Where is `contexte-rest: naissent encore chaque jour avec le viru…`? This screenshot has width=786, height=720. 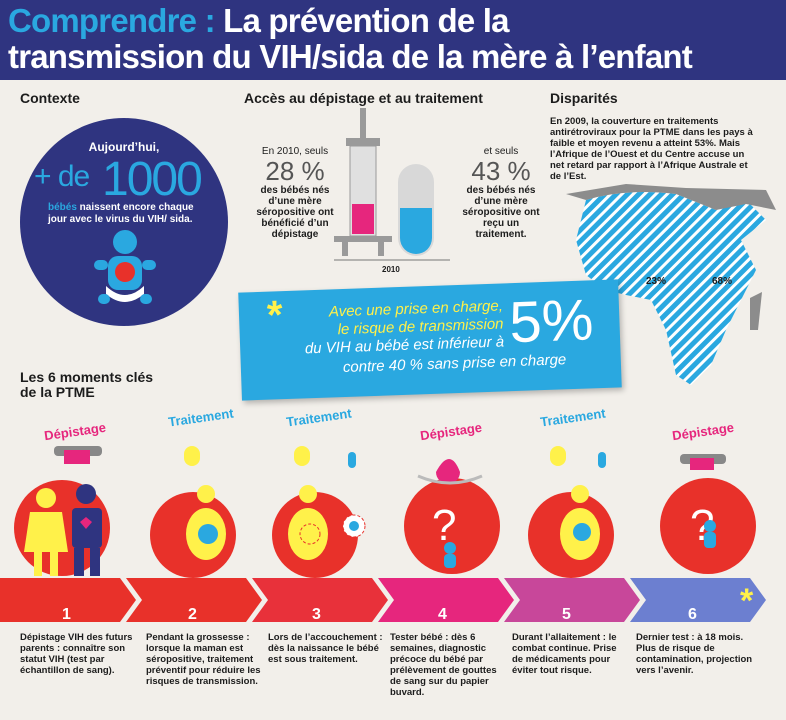 contexte-rest: naissent encore chaque jour avec le viru… is located at coordinates (121, 213).